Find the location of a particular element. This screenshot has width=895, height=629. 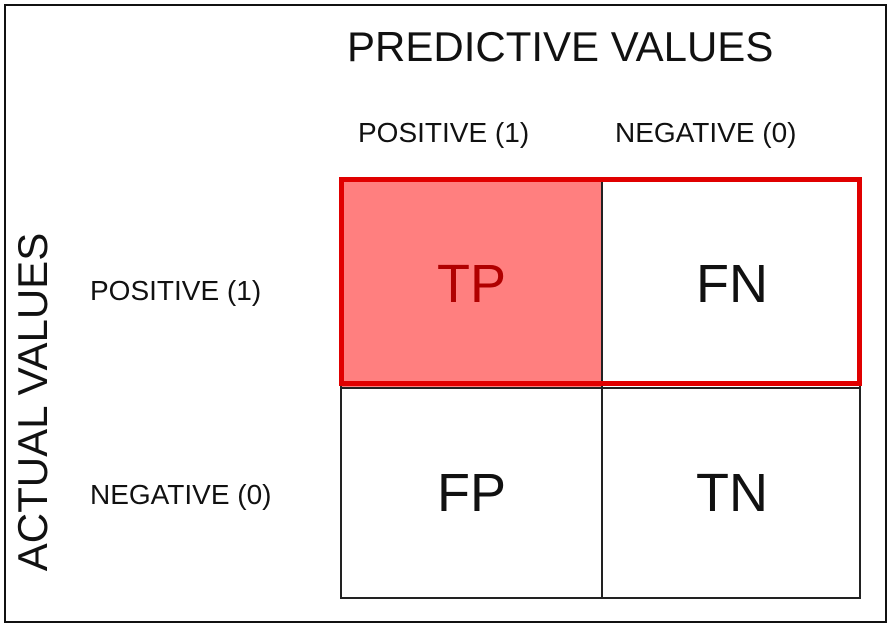

row-label-negative: NEGATIVE (0) is located at coordinates (181, 494).